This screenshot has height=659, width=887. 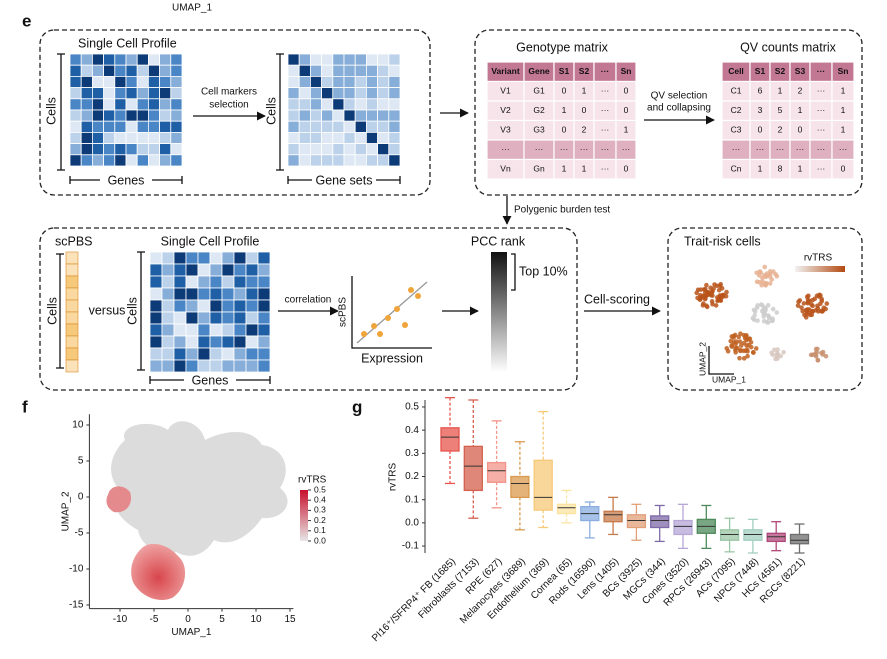 What do you see at coordinates (154, 619) in the screenshot?
I see `x-tick-label: -5` at bounding box center [154, 619].